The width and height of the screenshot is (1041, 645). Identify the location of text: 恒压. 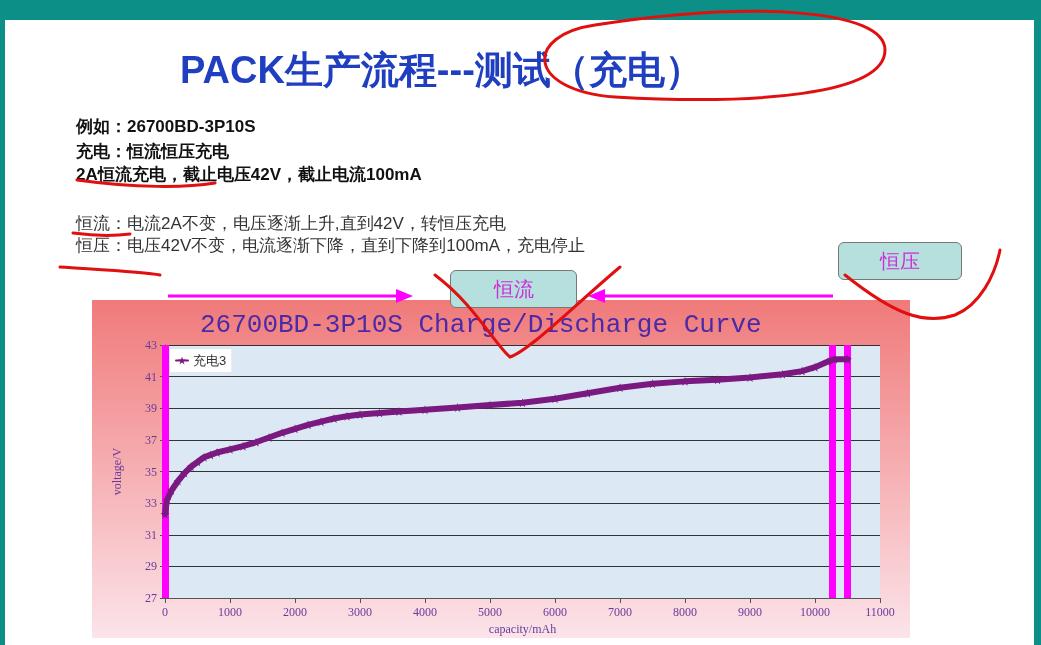
(900, 261).